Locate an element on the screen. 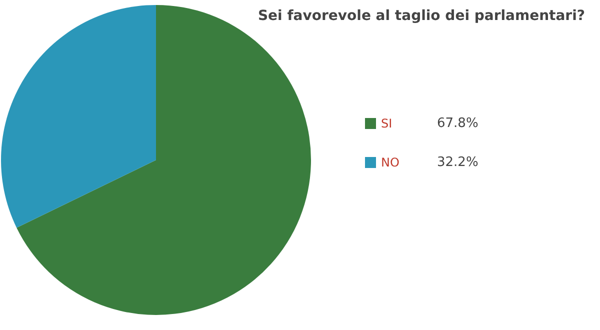 The height and width of the screenshot is (330, 600). data-label: 67.8% is located at coordinates (457, 123).